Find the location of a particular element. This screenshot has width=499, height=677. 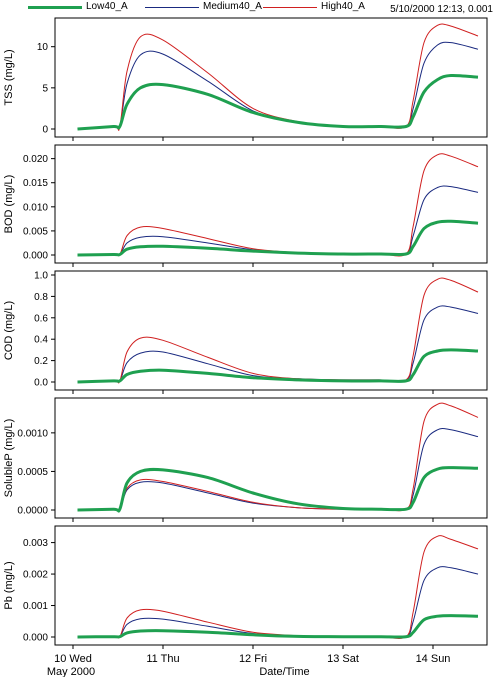

series-line-high40-a-tss is located at coordinates (278, 77).